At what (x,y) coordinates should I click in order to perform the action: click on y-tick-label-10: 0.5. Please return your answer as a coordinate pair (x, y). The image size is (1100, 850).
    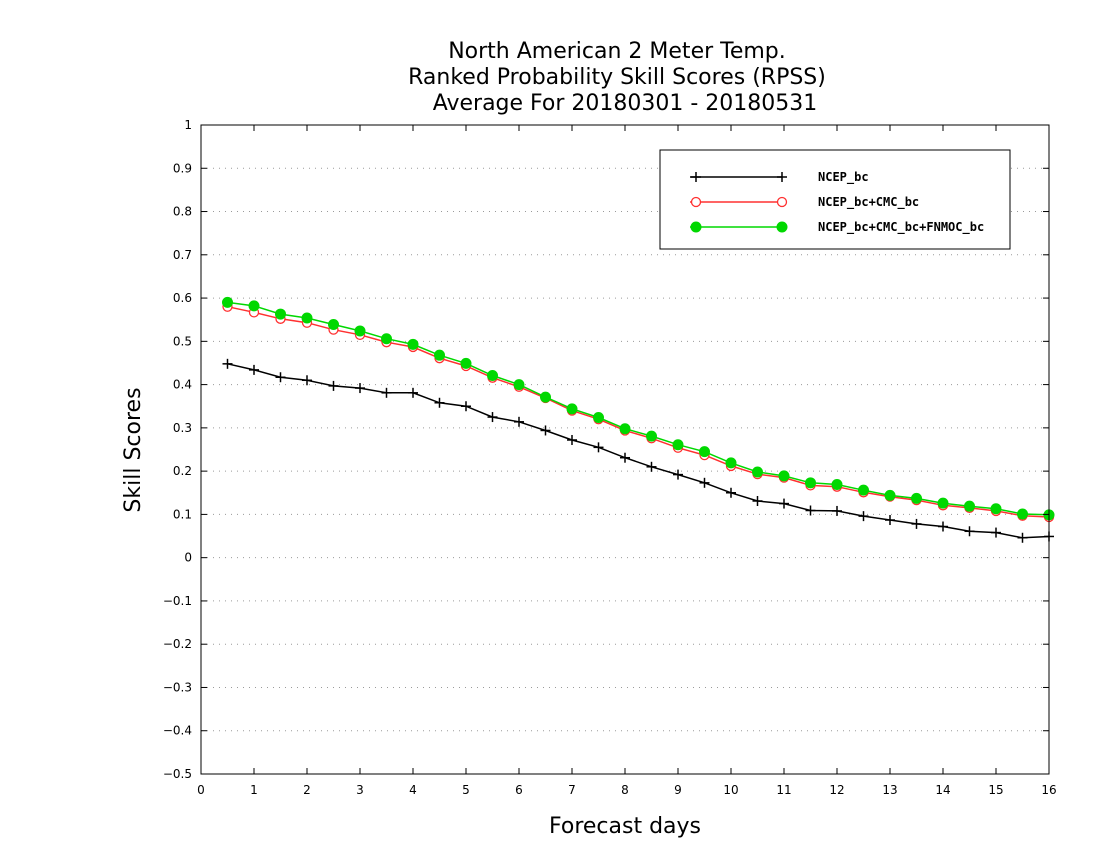
    Looking at the image, I should click on (182, 341).